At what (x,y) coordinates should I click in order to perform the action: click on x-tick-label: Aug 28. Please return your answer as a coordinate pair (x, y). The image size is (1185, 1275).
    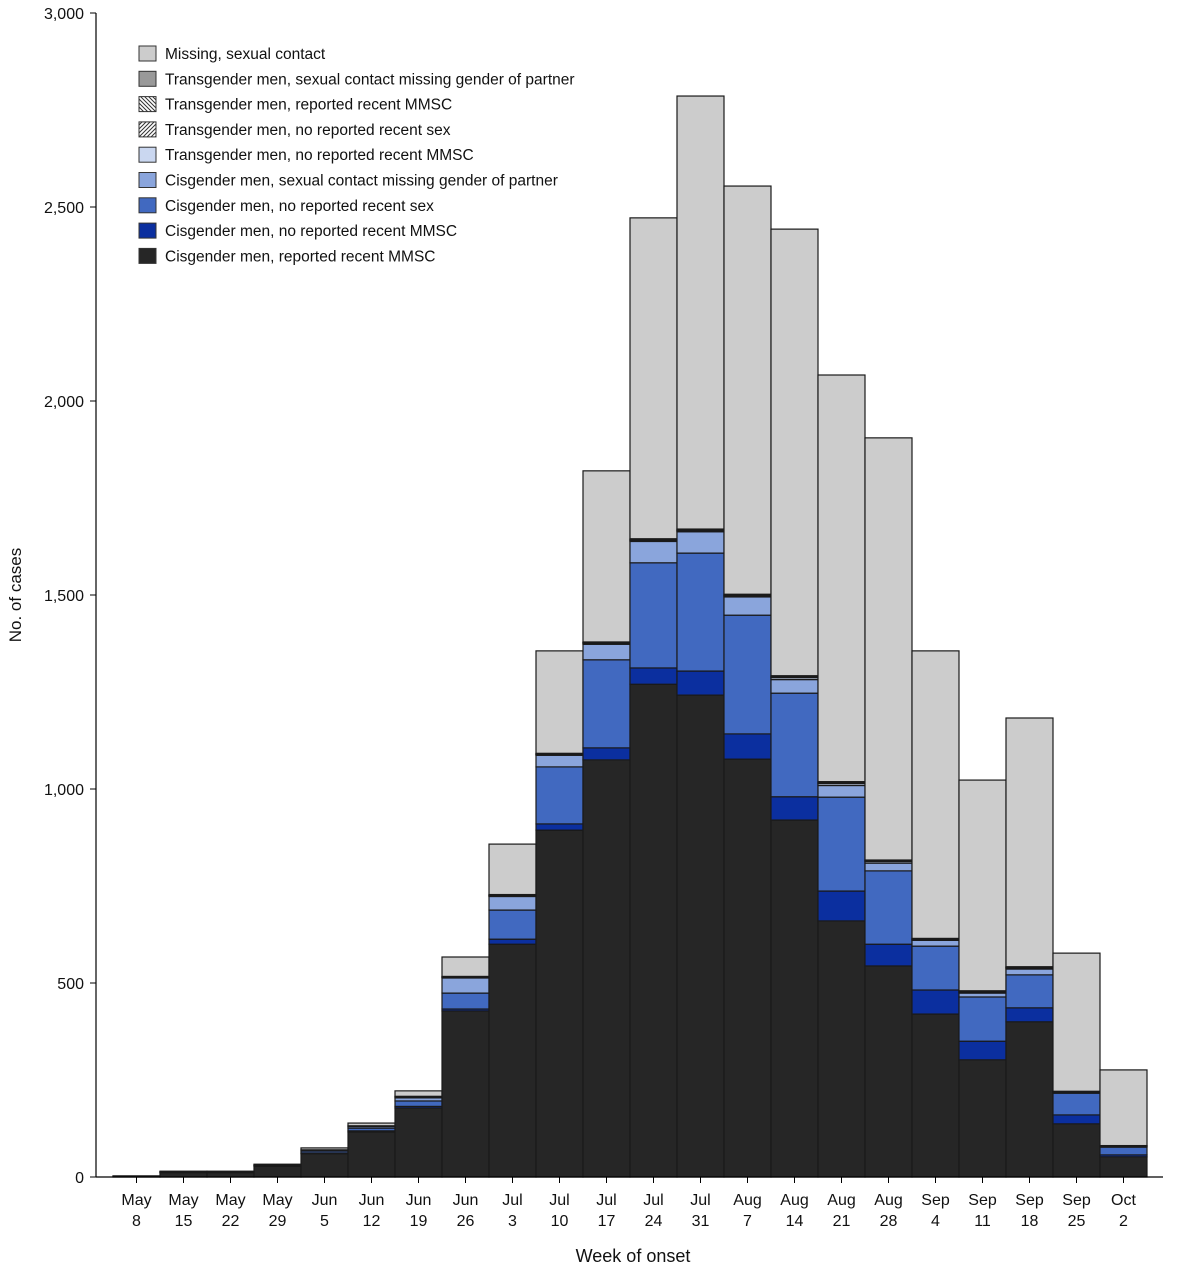
    Looking at the image, I should click on (888, 1211).